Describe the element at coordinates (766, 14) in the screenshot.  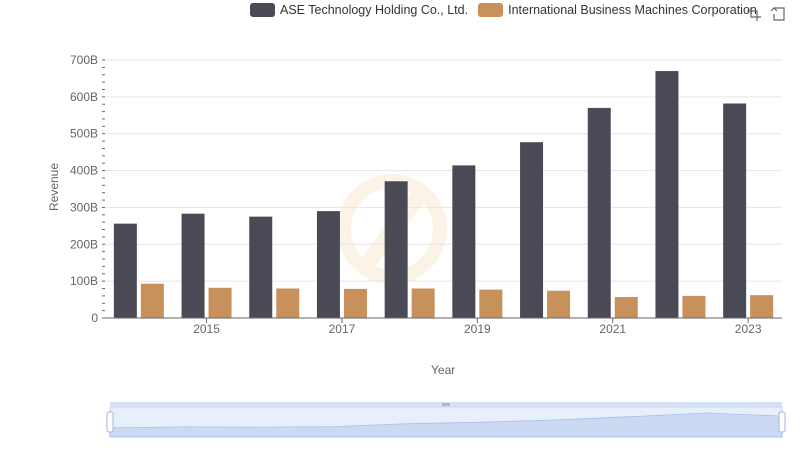
I see `toolbox` at that location.